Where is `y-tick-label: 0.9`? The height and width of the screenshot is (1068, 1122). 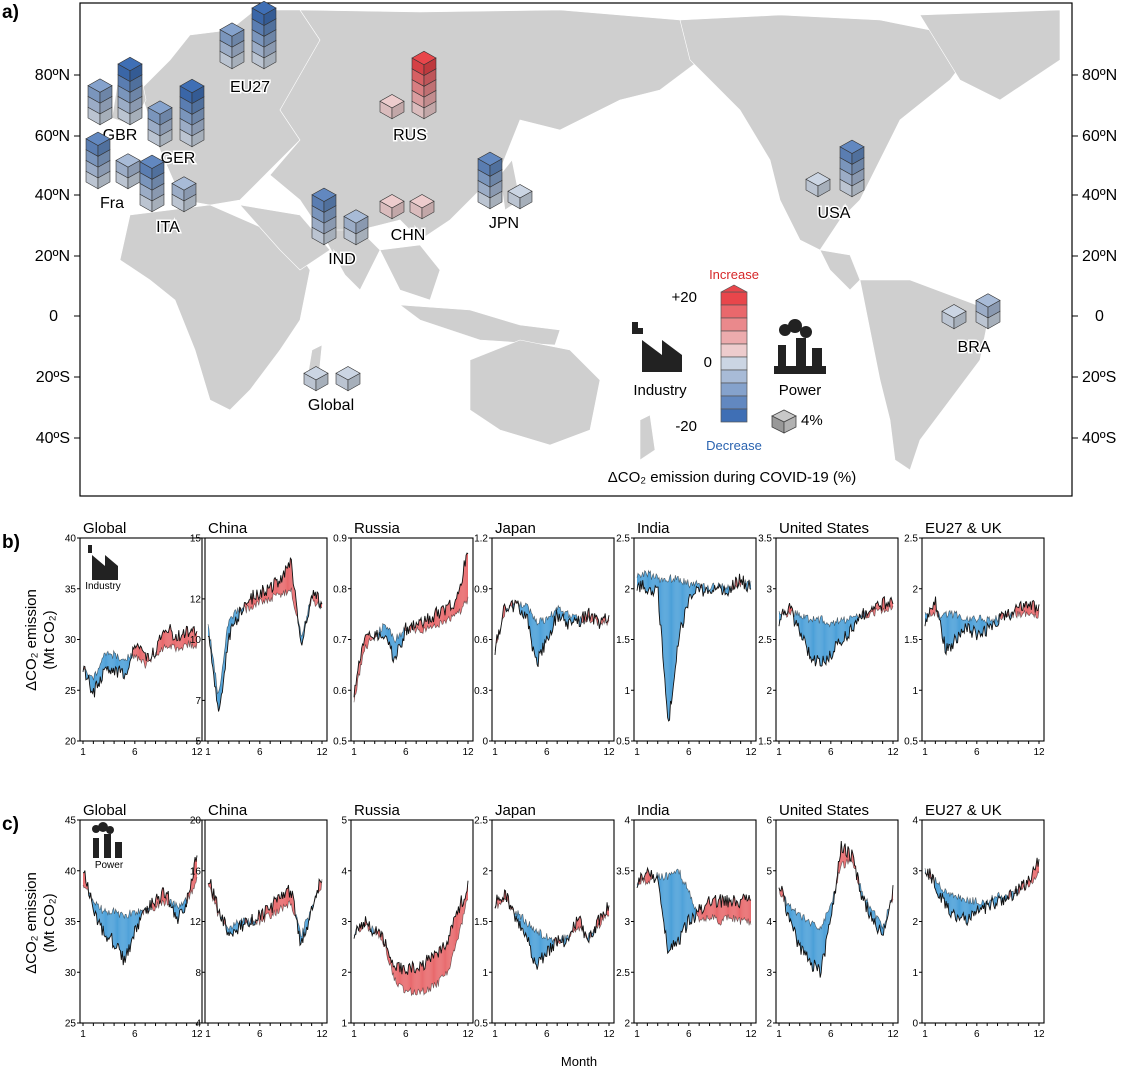
y-tick-label: 0.9 is located at coordinates (481, 589).